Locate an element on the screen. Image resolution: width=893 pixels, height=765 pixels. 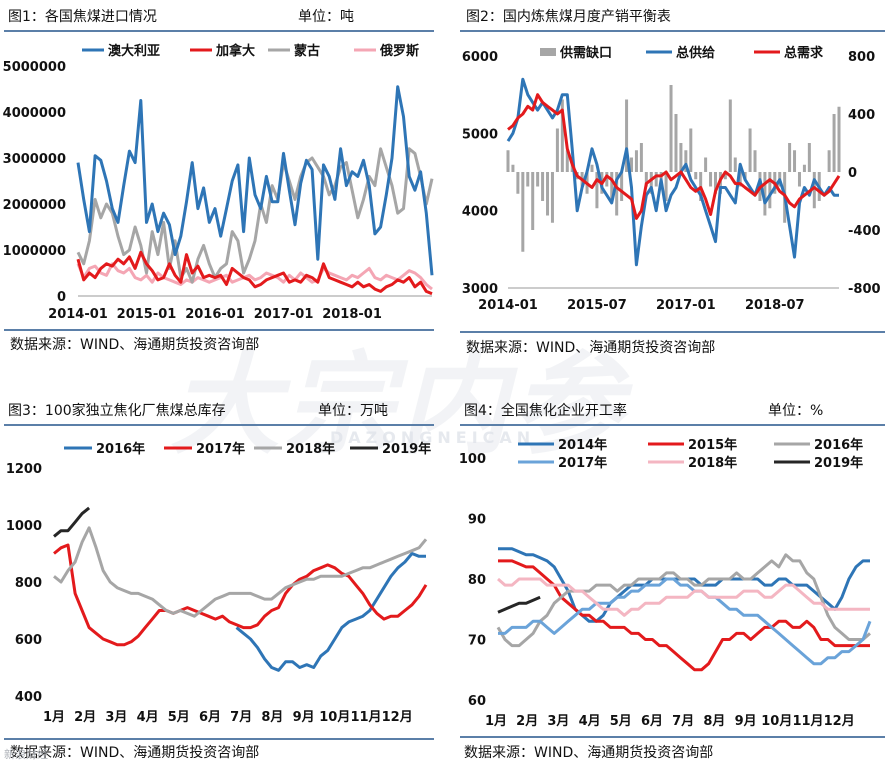
x-tick-label: 4月 is located at coordinates (590, 721).